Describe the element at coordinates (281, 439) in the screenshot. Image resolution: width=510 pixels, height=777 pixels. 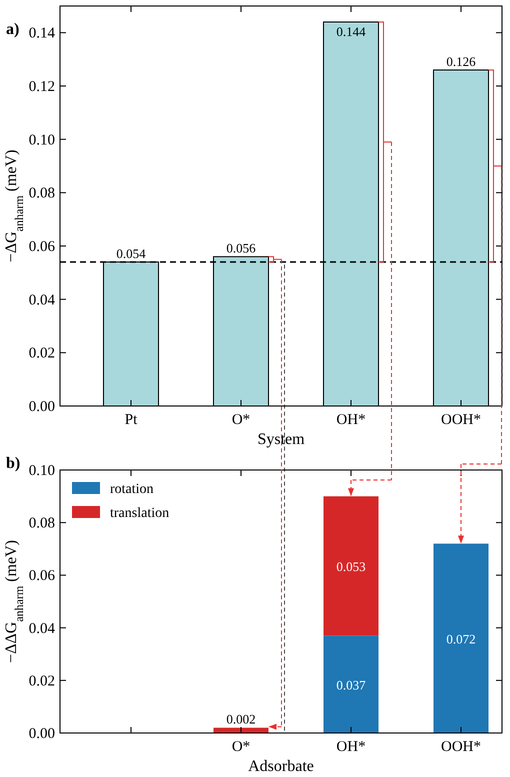
I see `x-axis-title: System` at that location.